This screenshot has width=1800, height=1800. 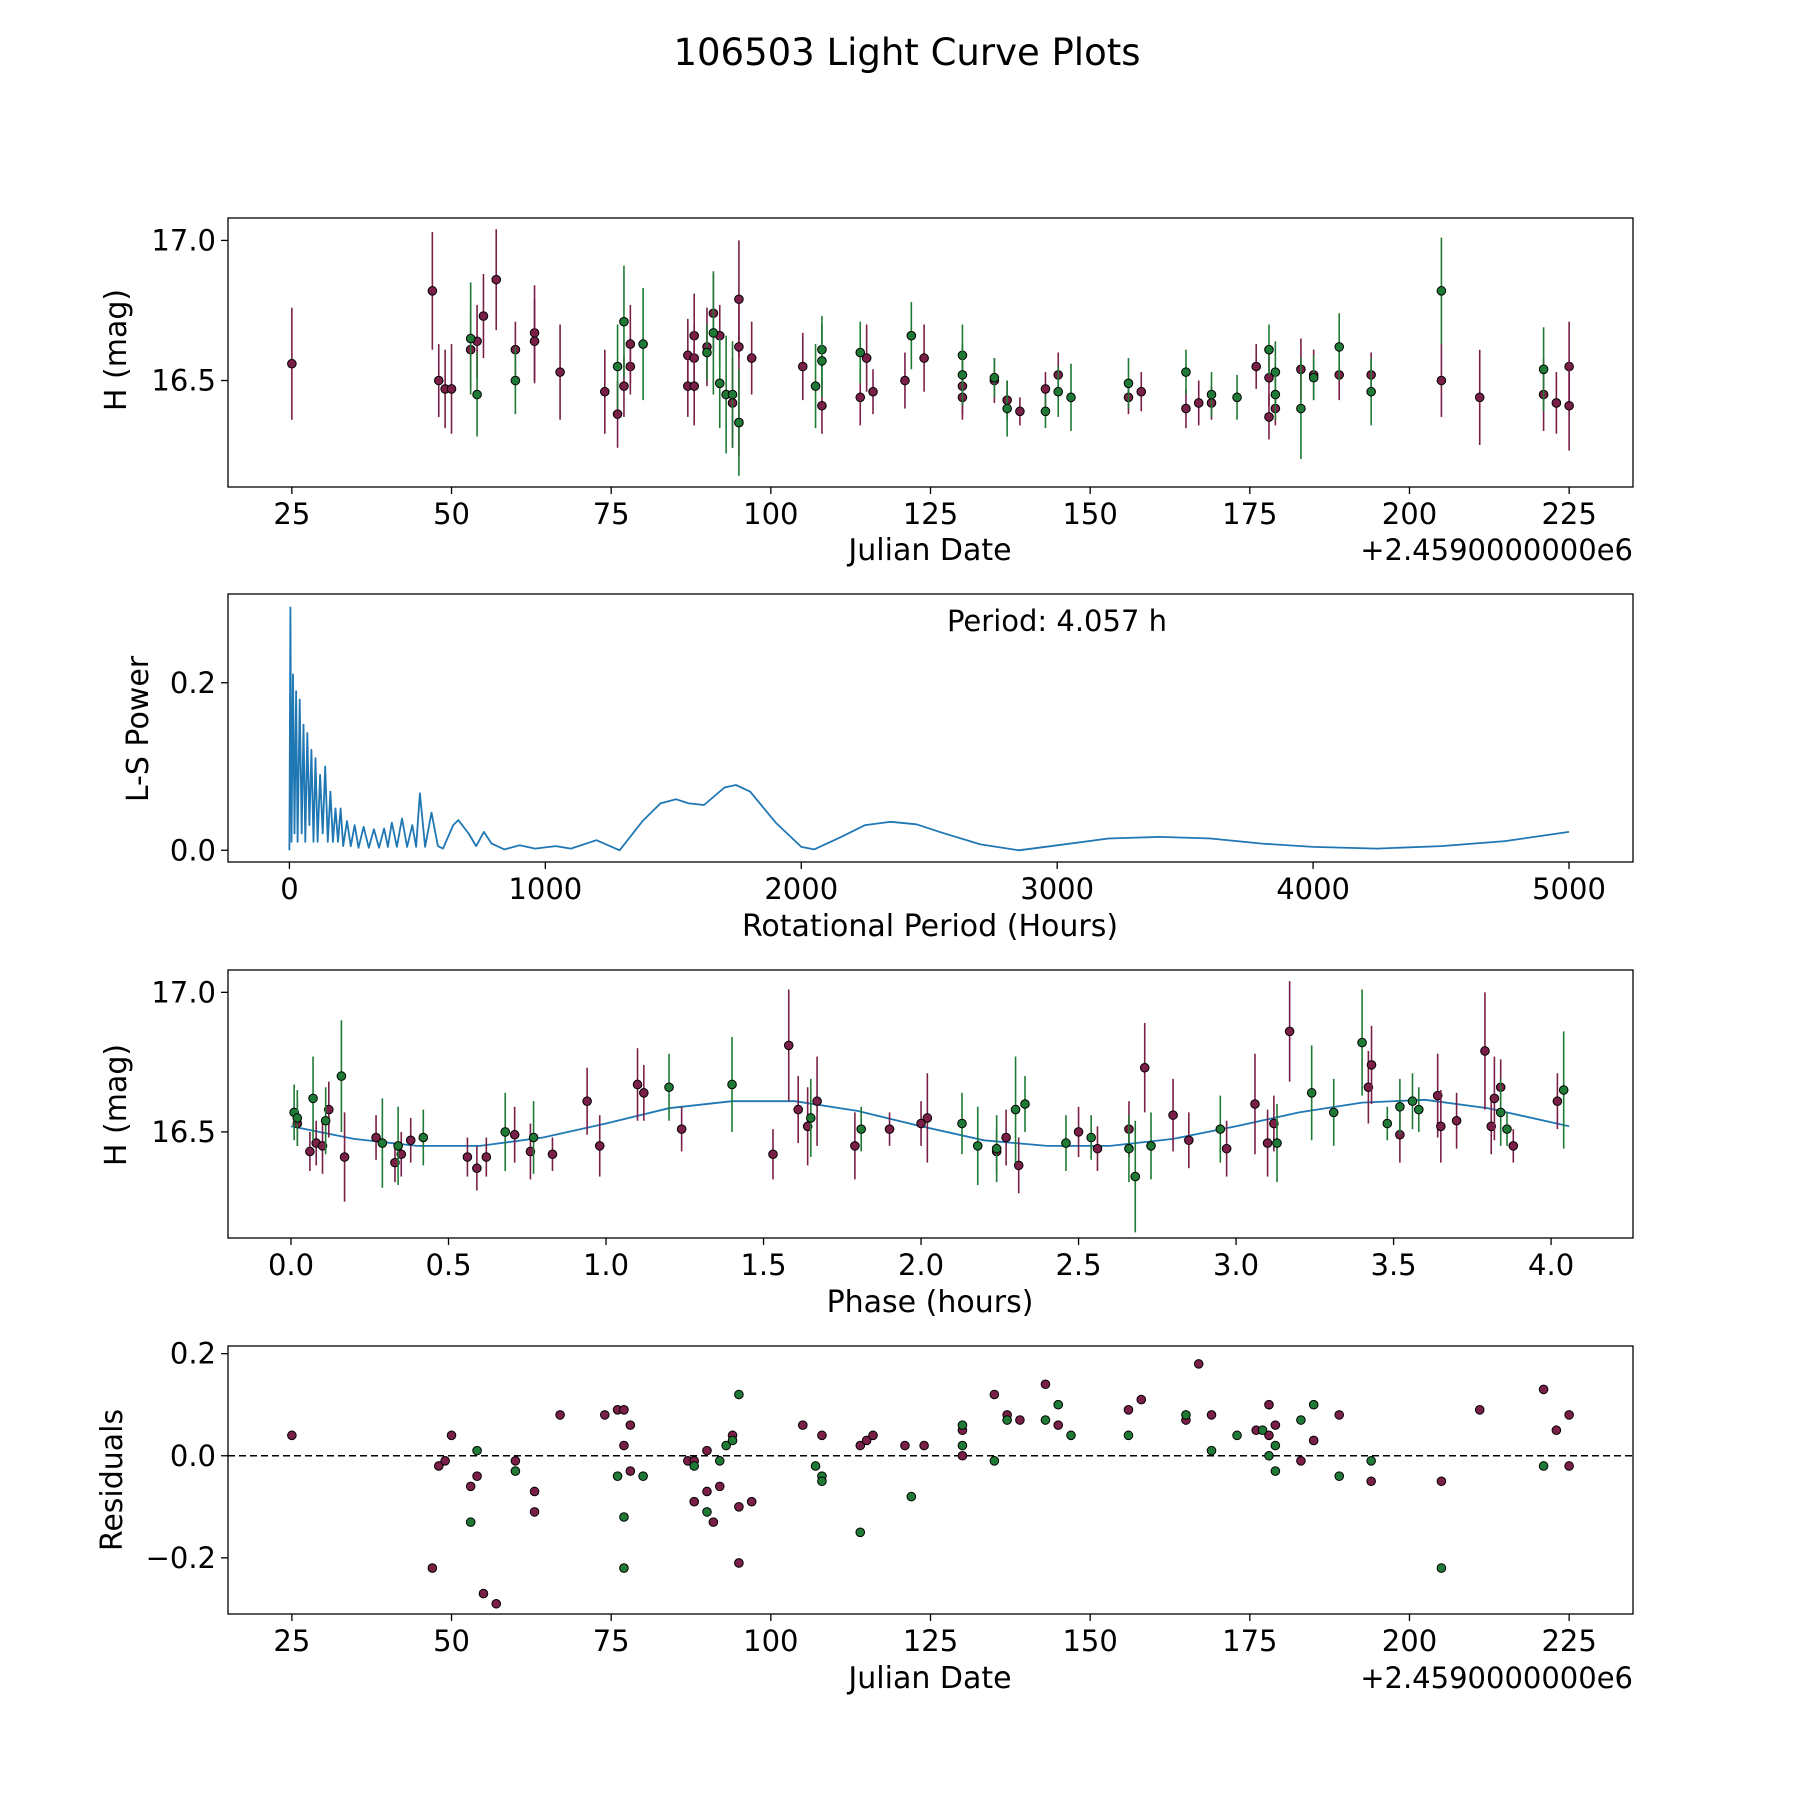 What do you see at coordinates (930, 514) in the screenshot?
I see `lightcurve-xtick-label: 125` at bounding box center [930, 514].